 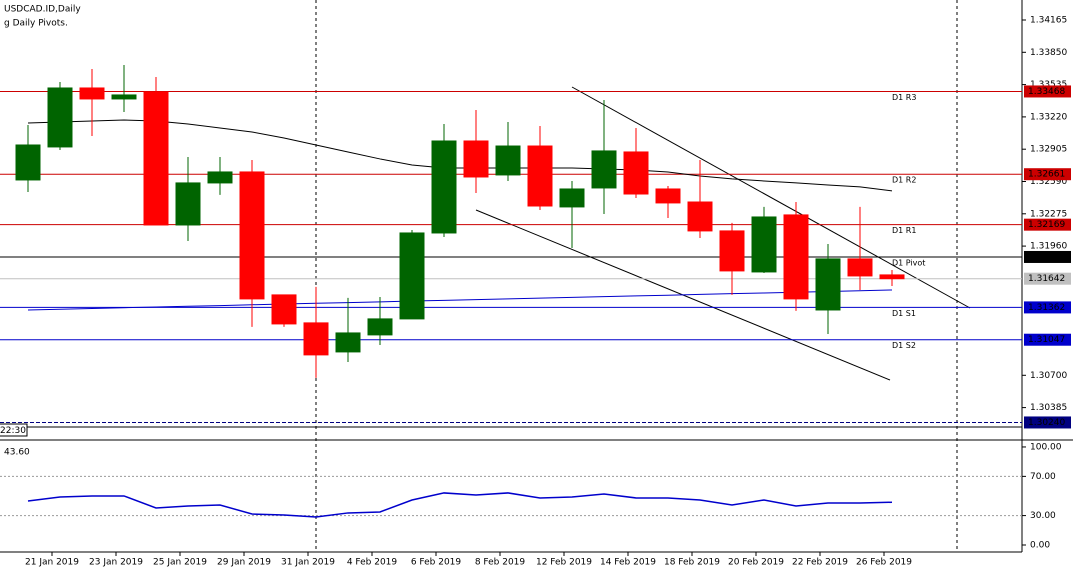 I want to click on price-box-label: 1.31642, so click(x=1046, y=279).